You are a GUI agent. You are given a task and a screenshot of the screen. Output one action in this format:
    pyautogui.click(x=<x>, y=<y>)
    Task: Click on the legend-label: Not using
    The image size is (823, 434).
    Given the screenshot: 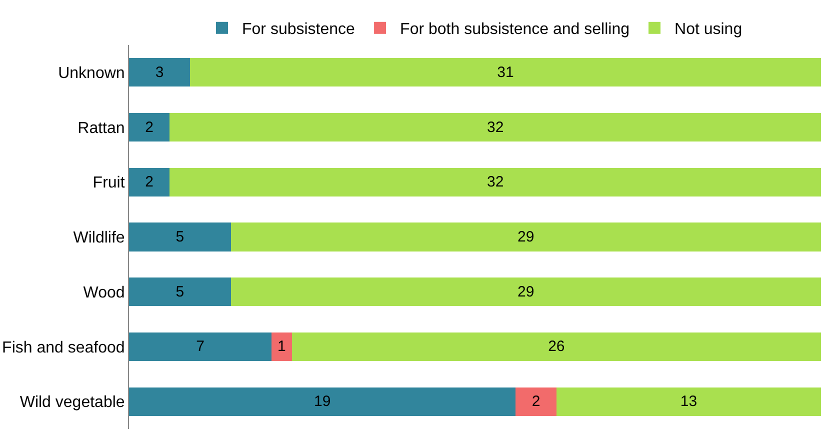 What is the action you would take?
    pyautogui.click(x=708, y=29)
    